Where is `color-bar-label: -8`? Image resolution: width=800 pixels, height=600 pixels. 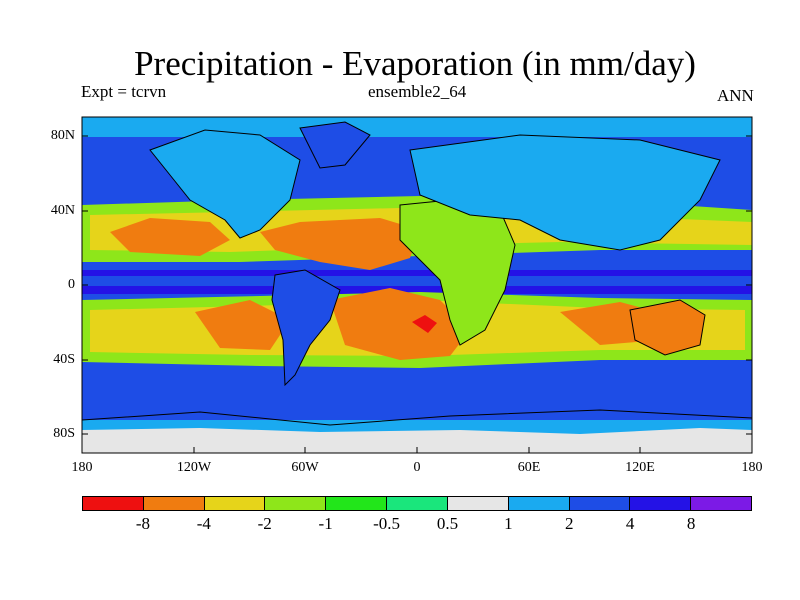 color-bar-label: -8 is located at coordinates (142, 523).